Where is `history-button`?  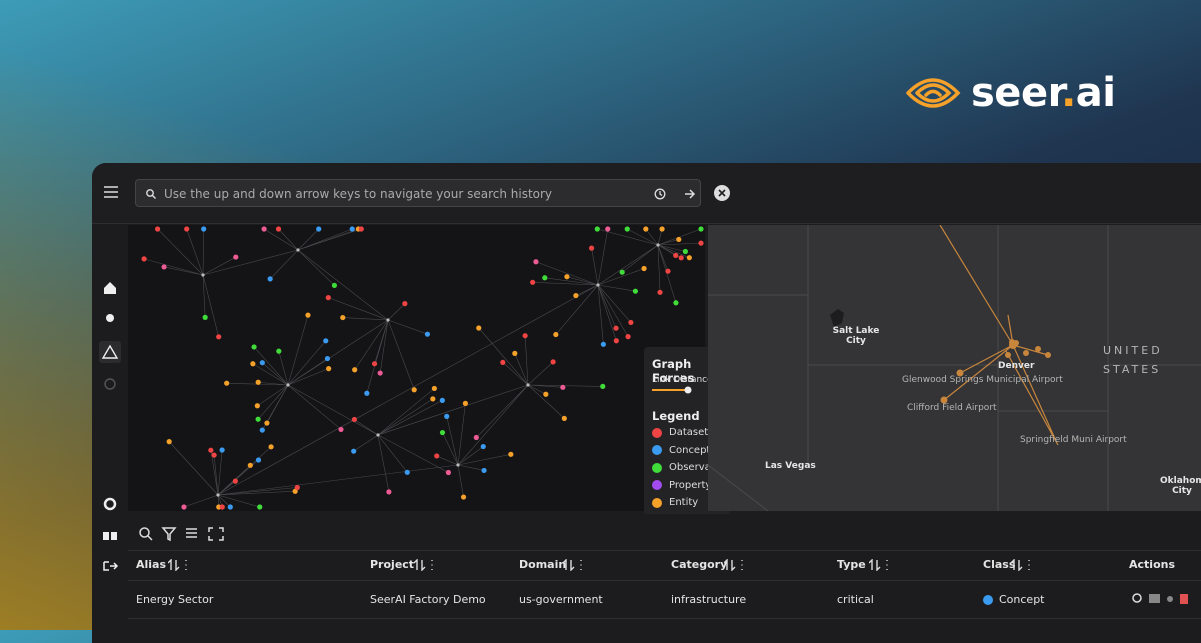 history-button is located at coordinates (660, 194).